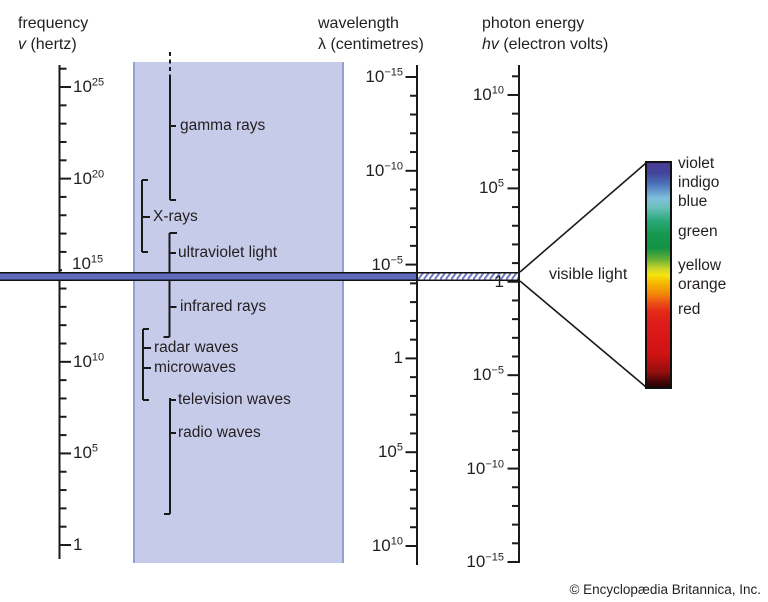 This screenshot has height=602, width=768. I want to click on photon-energy-axis-title: photon energy hv (electron volts), so click(545, 34).